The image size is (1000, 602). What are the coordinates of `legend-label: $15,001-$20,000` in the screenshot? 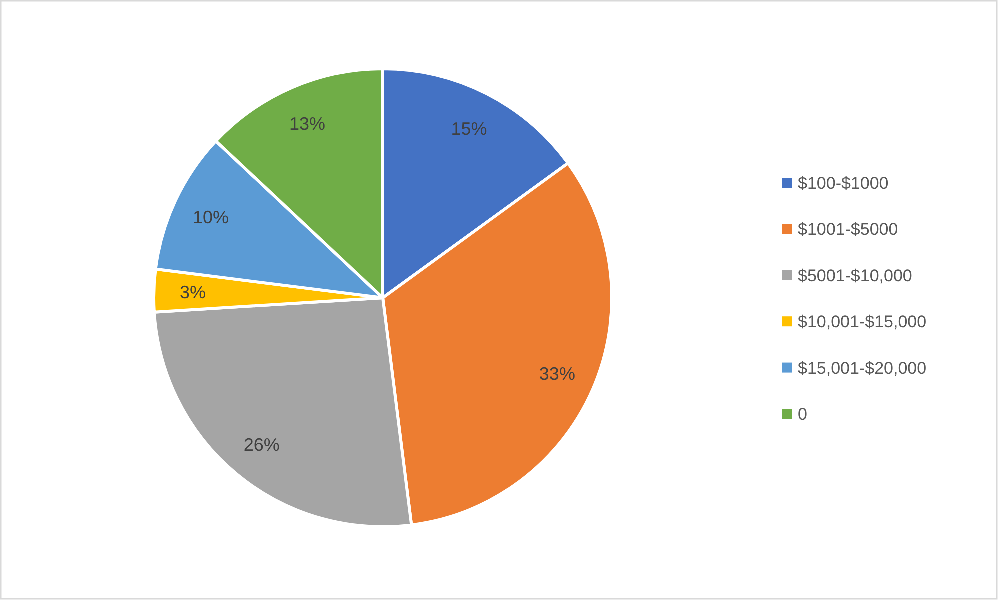 It's located at (862, 368).